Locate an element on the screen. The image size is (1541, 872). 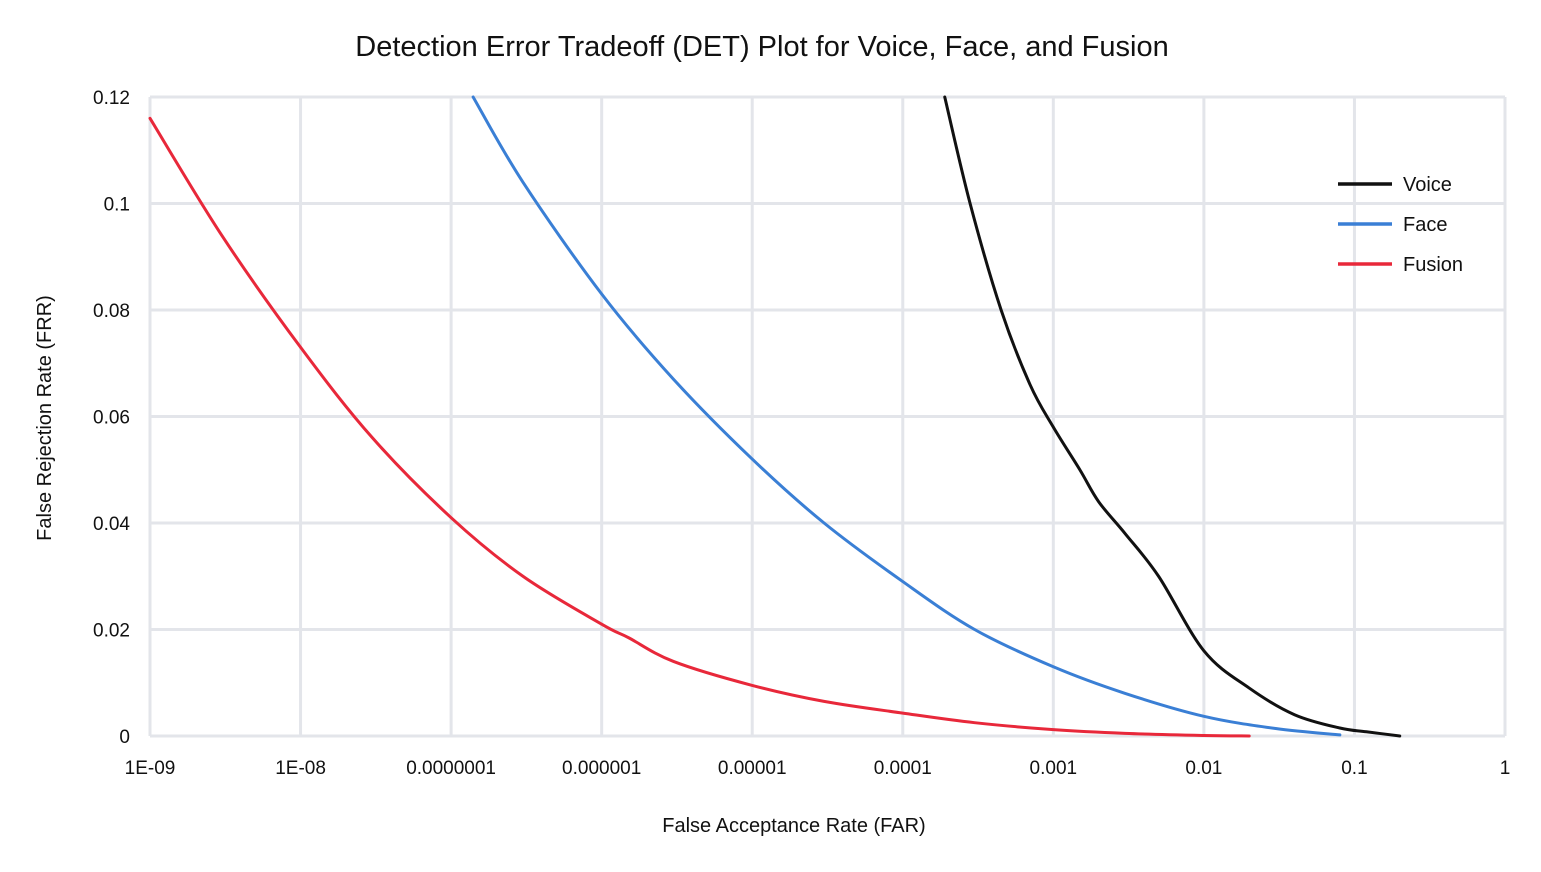
x-tick-label: 0.01 is located at coordinates (1203, 768).